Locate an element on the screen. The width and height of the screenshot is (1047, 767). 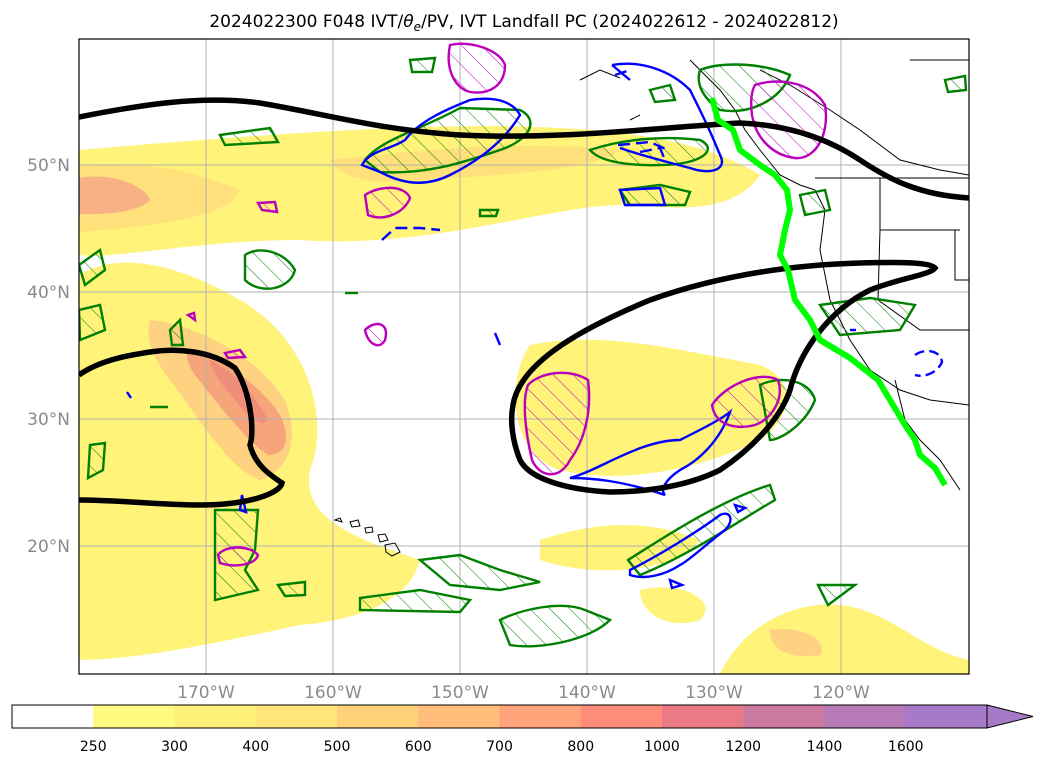
colorbar-extend-arrow is located at coordinates (1010, 716).